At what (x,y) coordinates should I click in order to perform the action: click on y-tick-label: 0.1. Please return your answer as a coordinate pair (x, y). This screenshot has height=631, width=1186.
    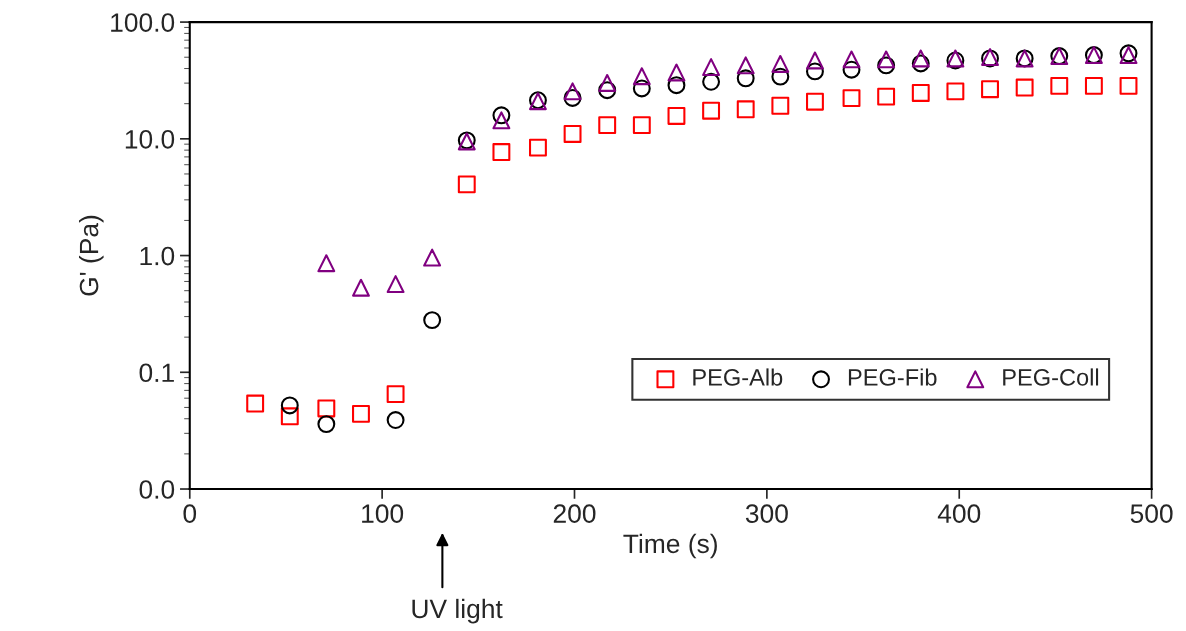
    Looking at the image, I should click on (156, 373).